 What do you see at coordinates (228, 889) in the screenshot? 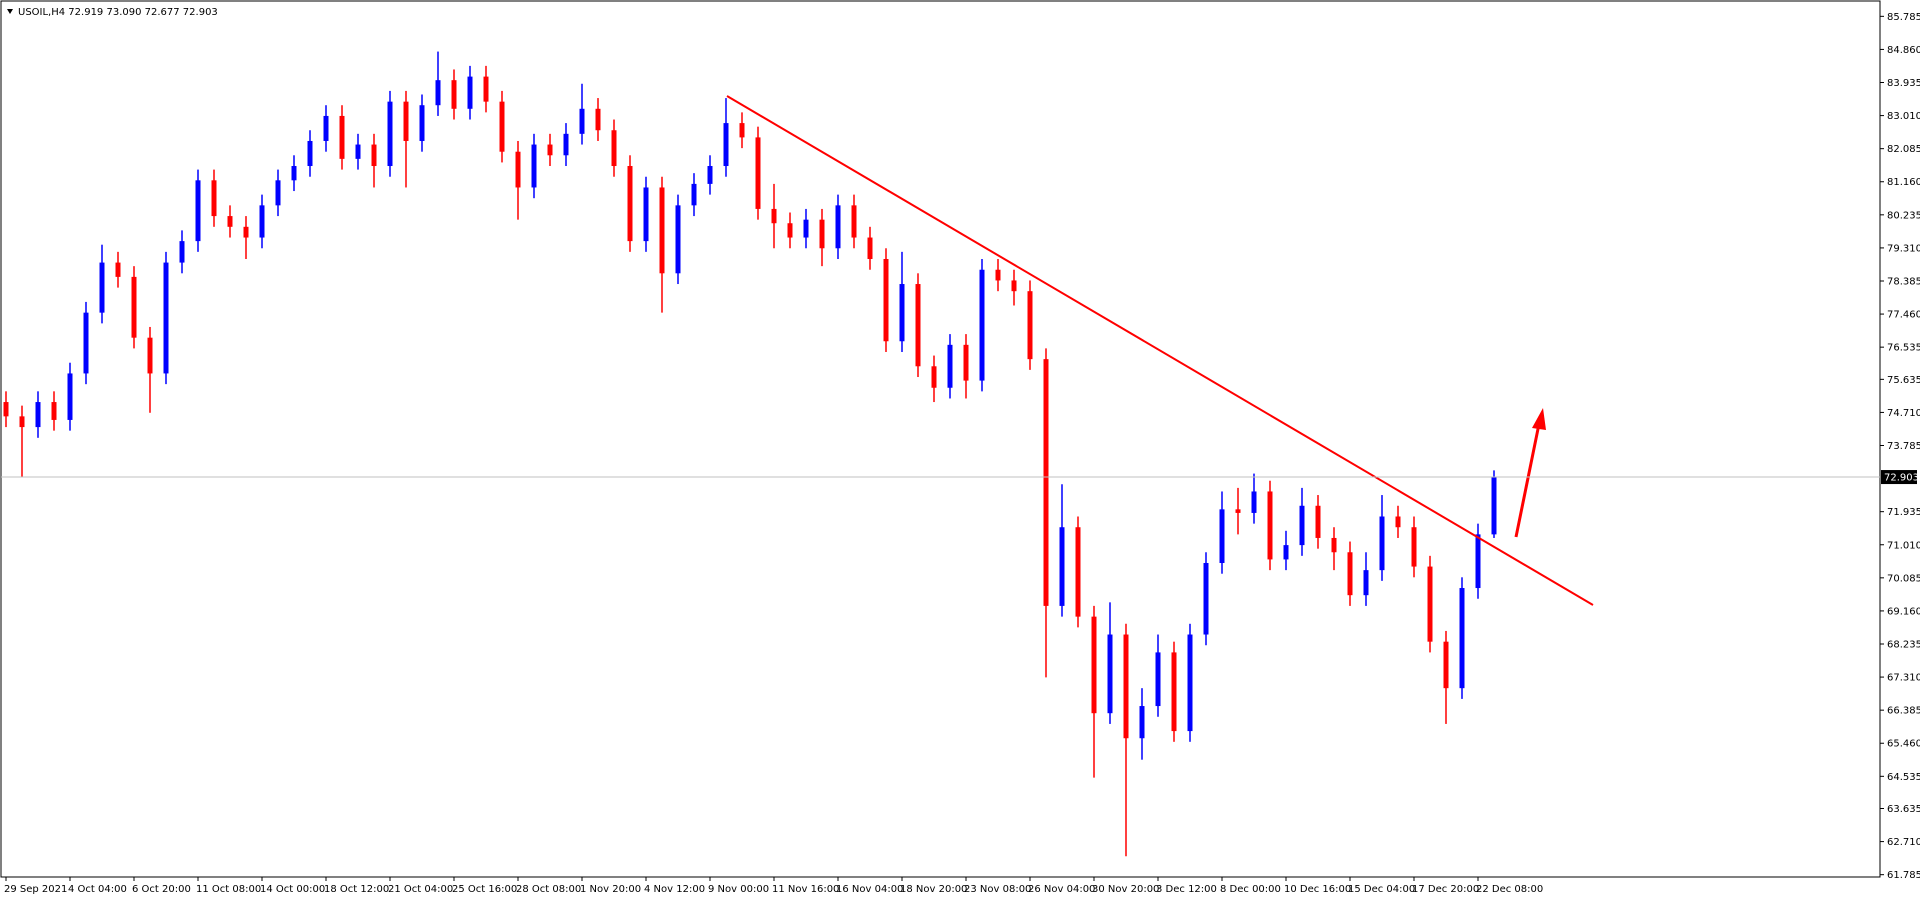
I see `x-tick-label: 11 Oct 08:00` at bounding box center [228, 889].